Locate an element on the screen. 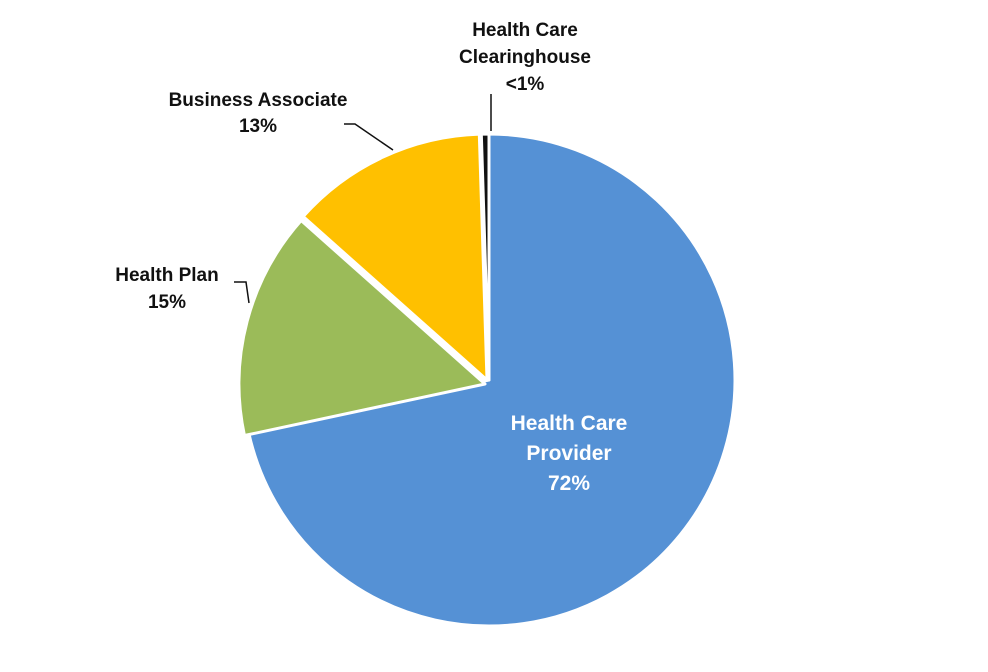 Image resolution: width=988 pixels, height=672 pixels. pie-slice-business-associate is located at coordinates (395, 257).